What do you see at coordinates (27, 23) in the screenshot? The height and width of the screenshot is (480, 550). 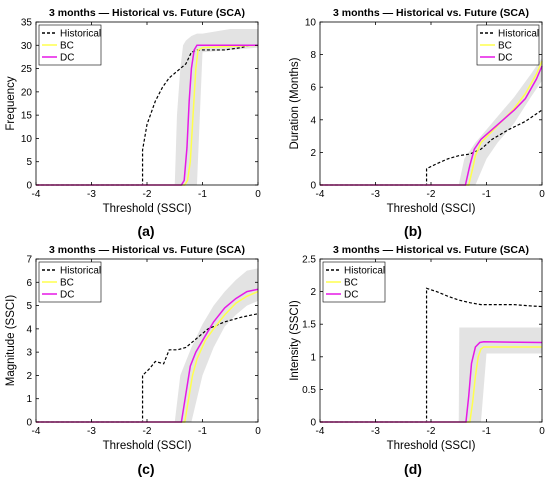 I see `y-tick-label: 35` at bounding box center [27, 23].